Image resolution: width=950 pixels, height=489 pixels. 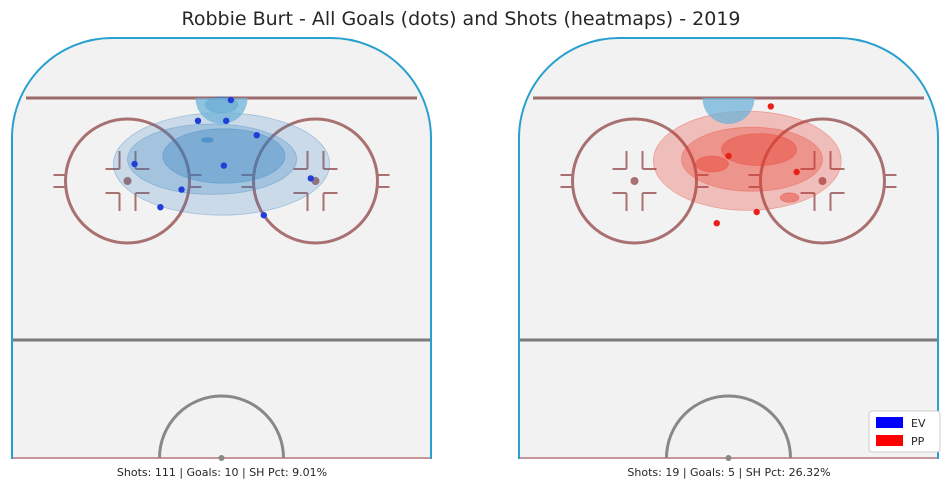 I want to click on legend-swatch-ev, so click(x=889, y=422).